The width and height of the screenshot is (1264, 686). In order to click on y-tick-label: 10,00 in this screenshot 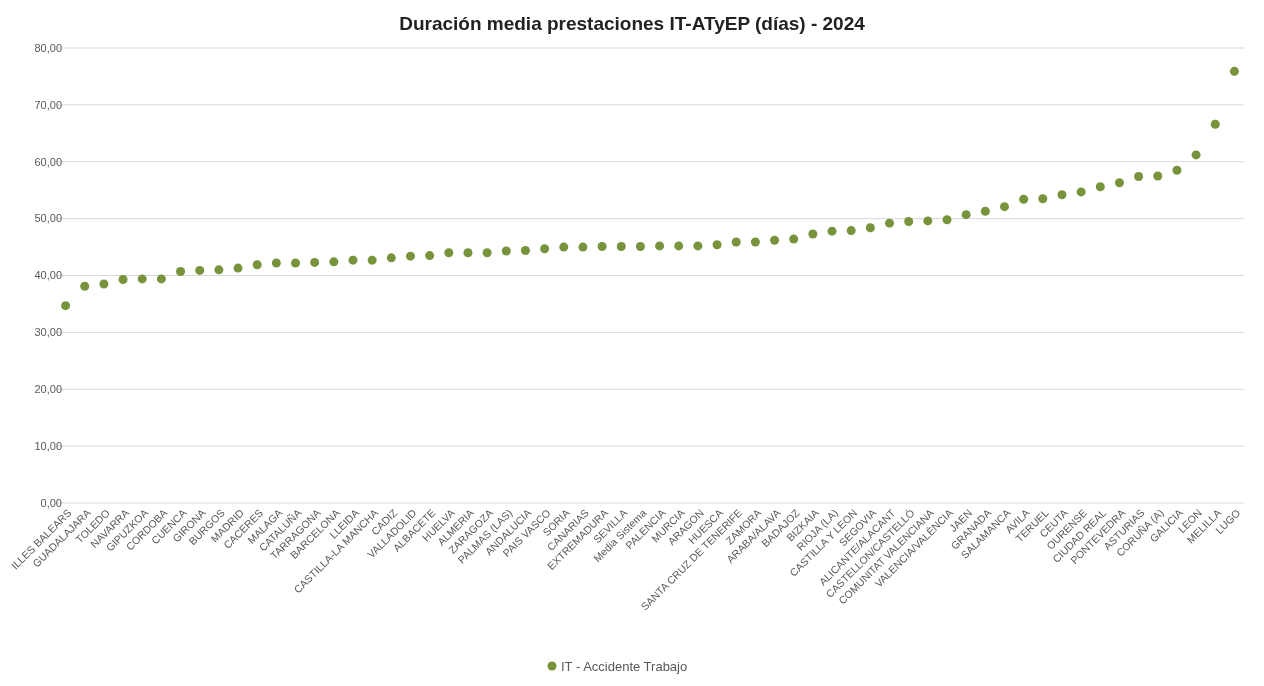, I will do `click(48, 445)`.